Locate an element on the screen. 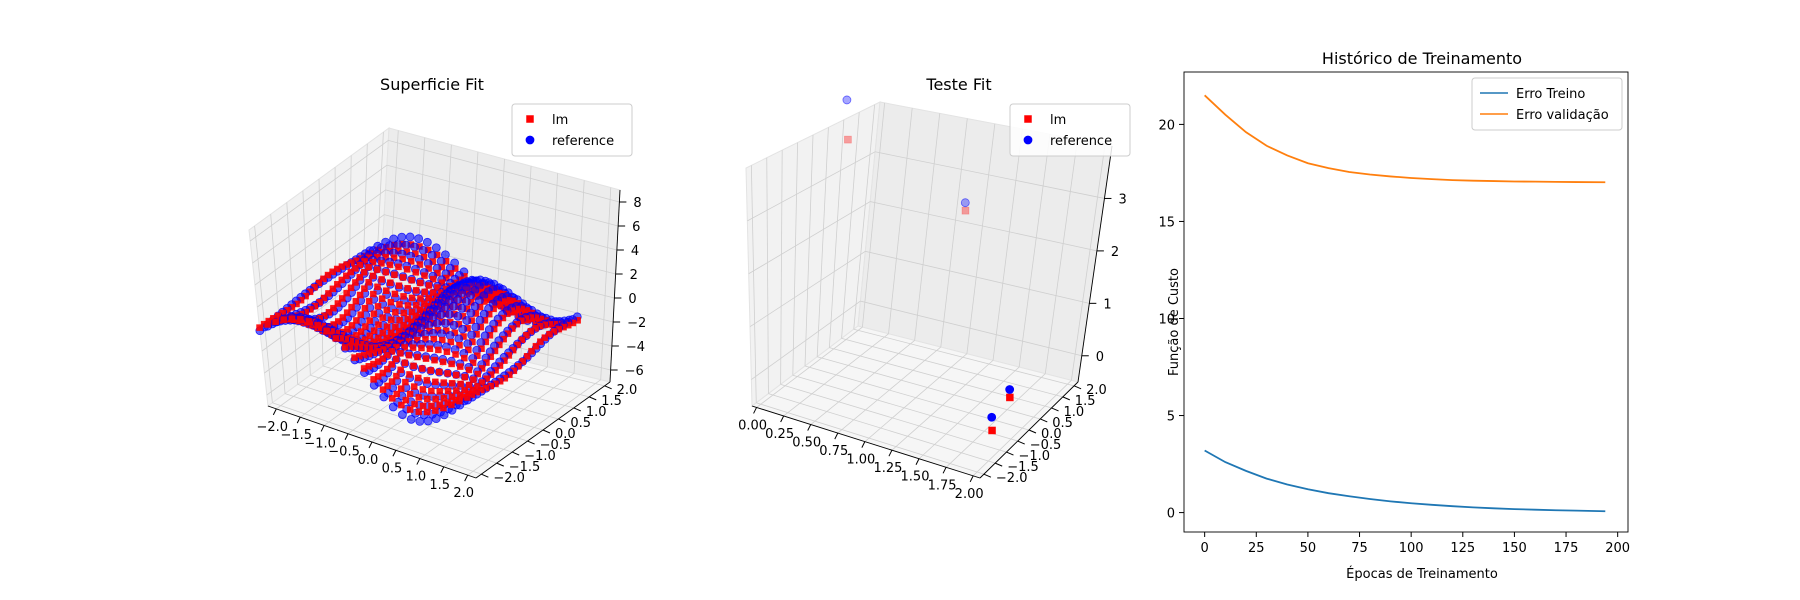 This screenshot has width=1800, height=600. y-tick-label: 15 is located at coordinates (1166, 222).